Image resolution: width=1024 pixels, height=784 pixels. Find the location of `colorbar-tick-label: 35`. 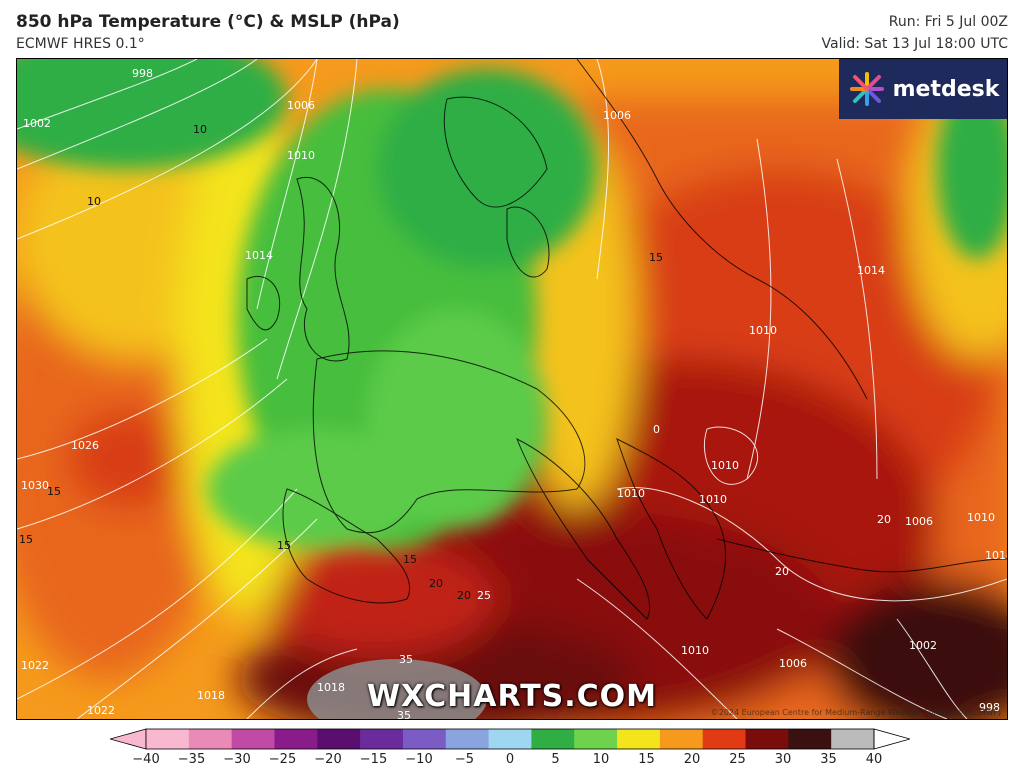

colorbar-tick-label: 35 is located at coordinates (828, 759).